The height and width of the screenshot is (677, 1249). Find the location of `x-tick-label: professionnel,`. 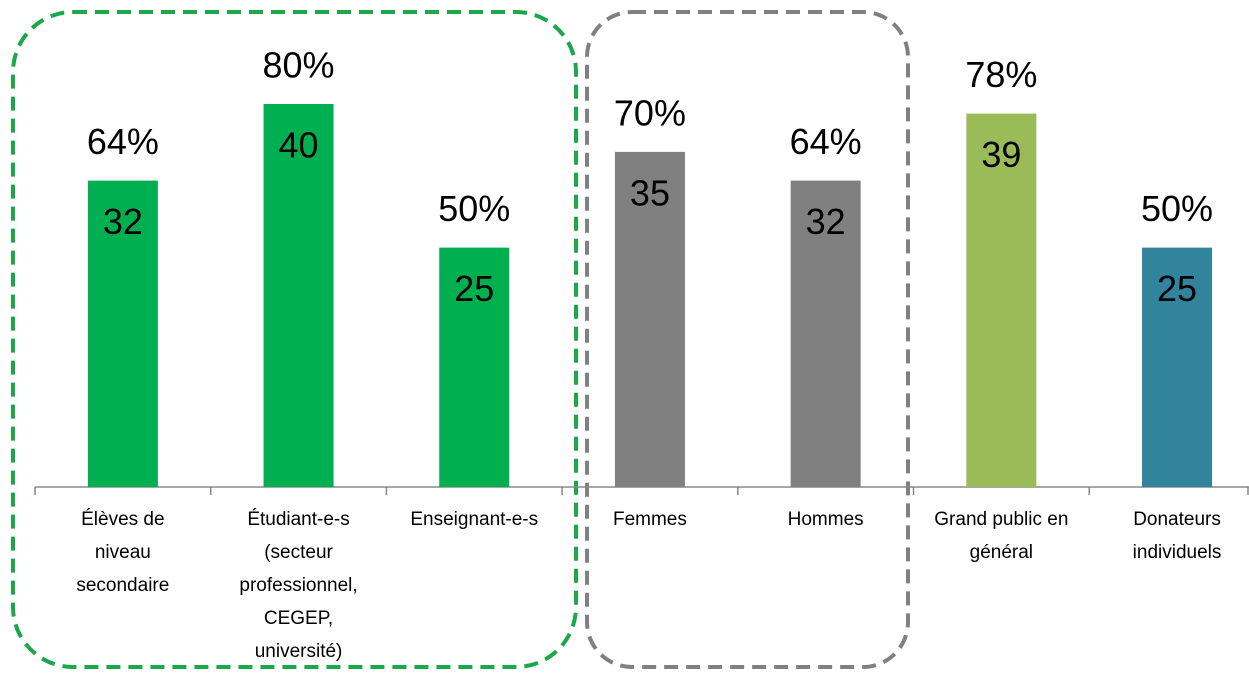

x-tick-label: professionnel, is located at coordinates (298, 585).